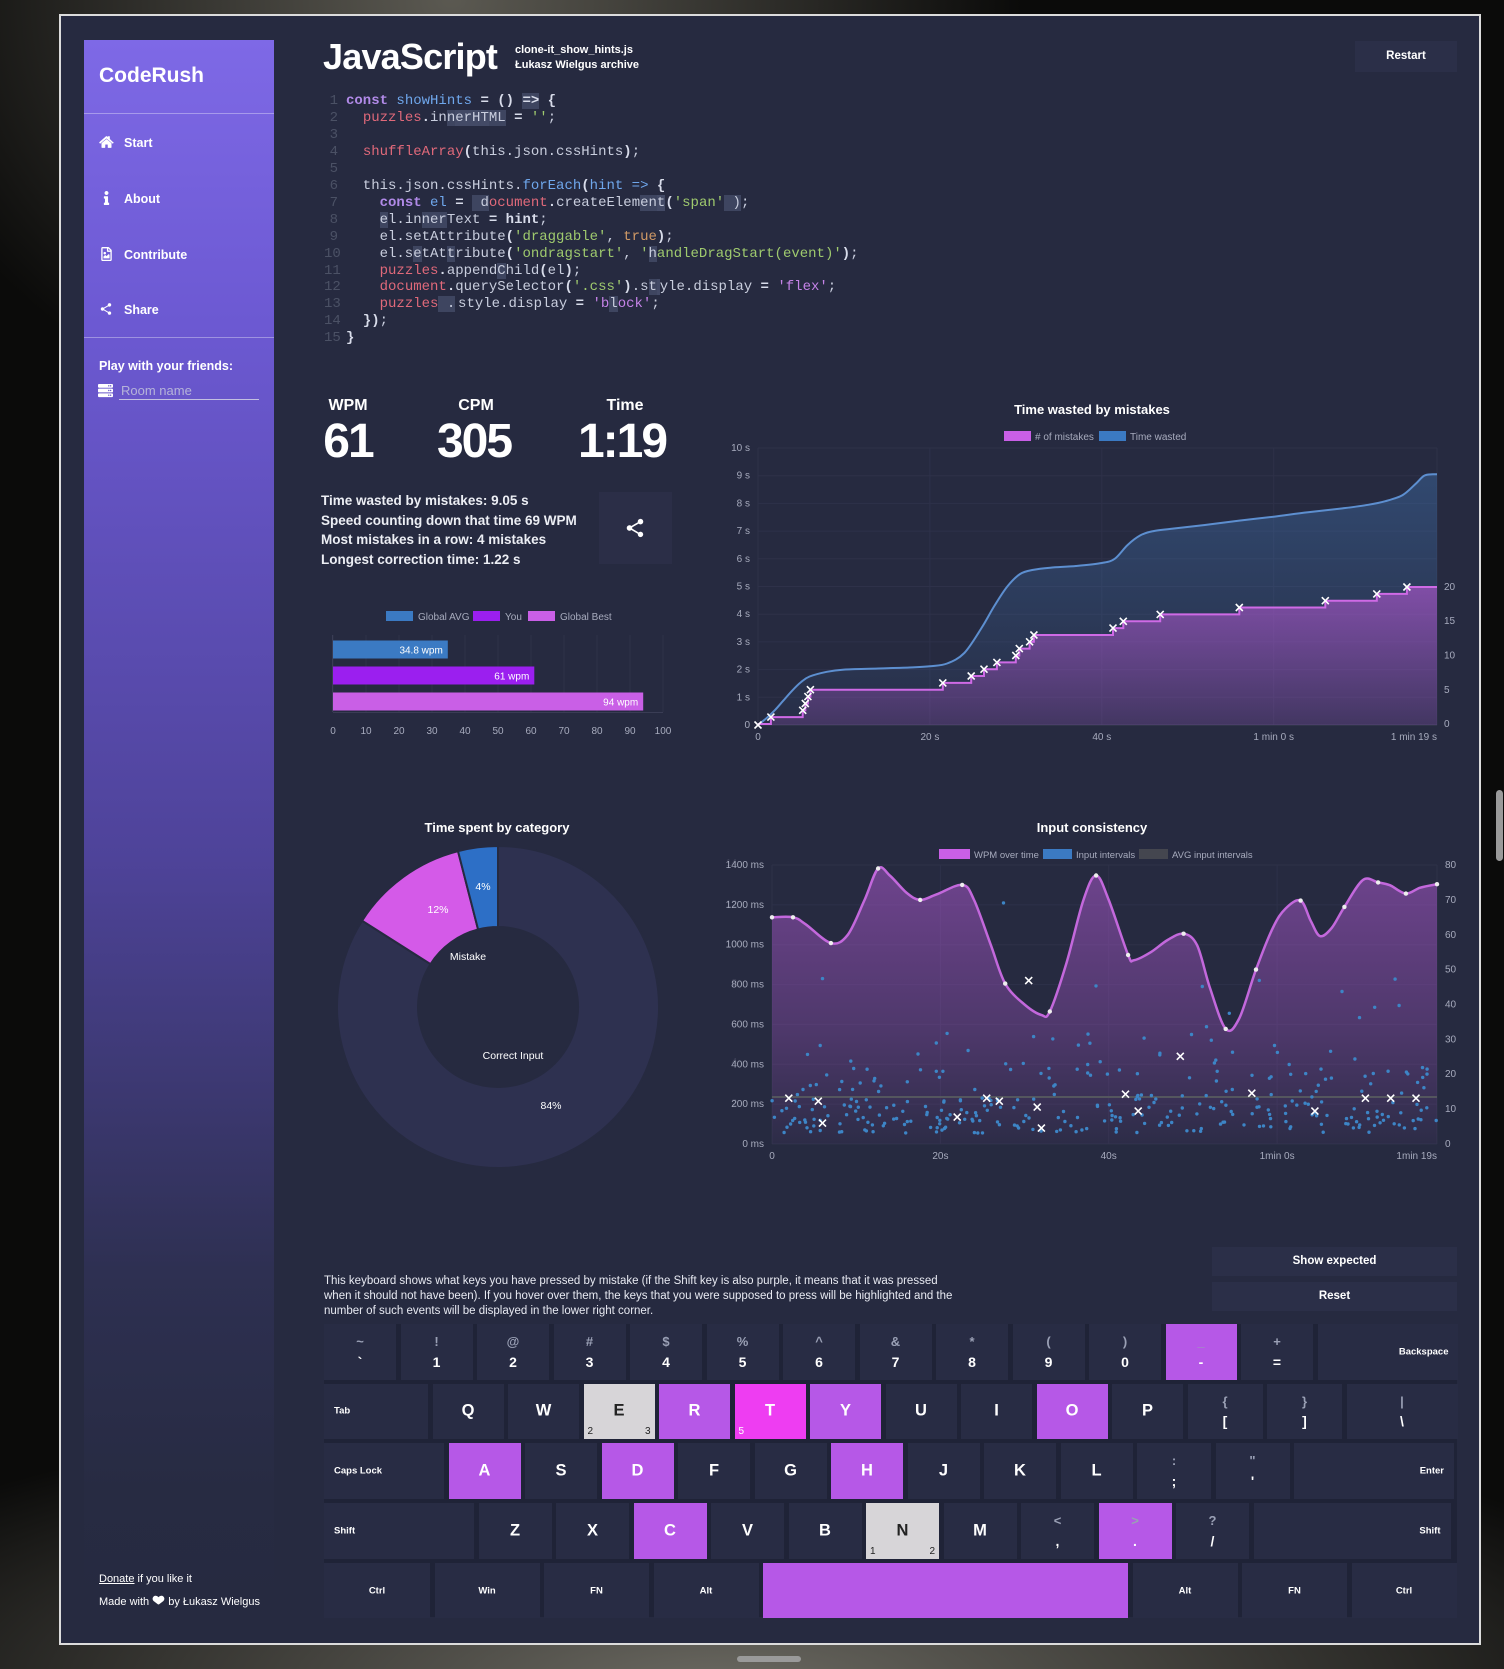  What do you see at coordinates (745, 945) in the screenshot?
I see `svg-text: 1000 ms` at bounding box center [745, 945].